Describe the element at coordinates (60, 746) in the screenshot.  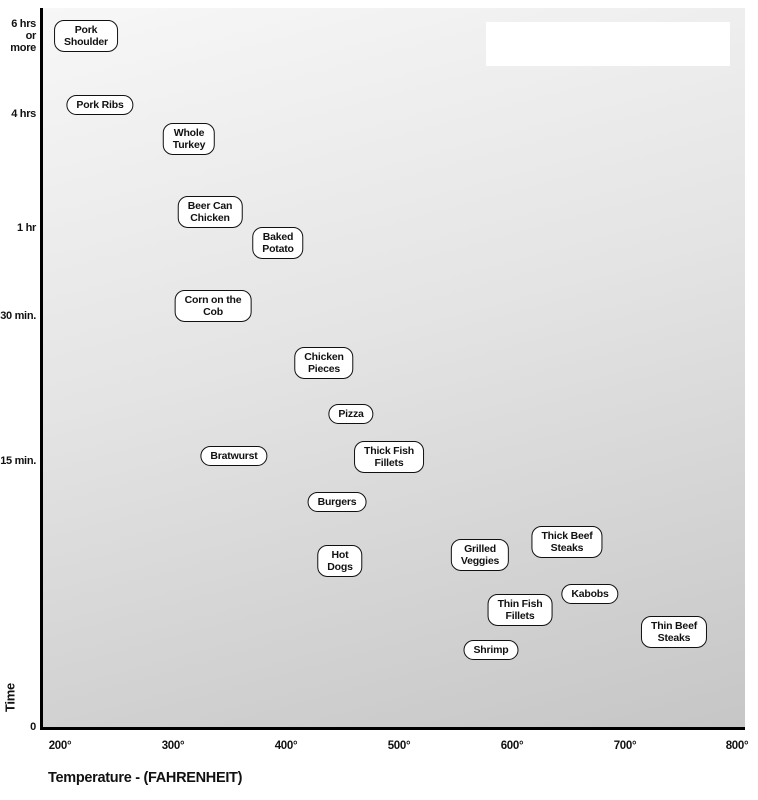
I see `x-tick-label: 200°` at that location.